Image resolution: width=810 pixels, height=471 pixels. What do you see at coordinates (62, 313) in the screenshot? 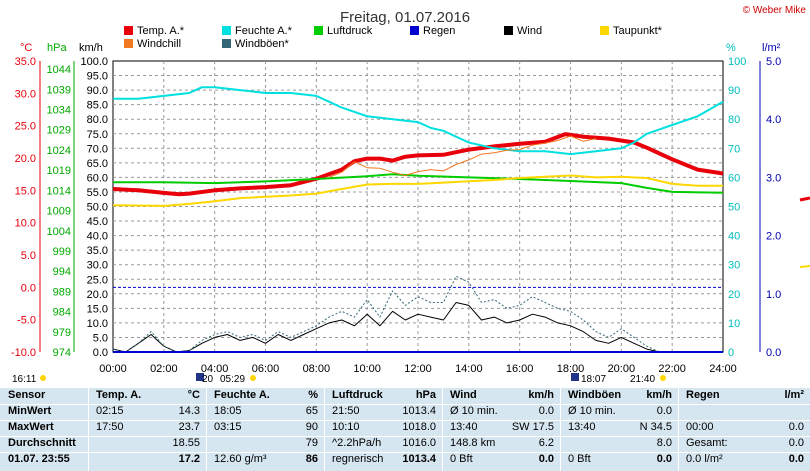
I see `y-tick-pressure: 984` at bounding box center [62, 313].